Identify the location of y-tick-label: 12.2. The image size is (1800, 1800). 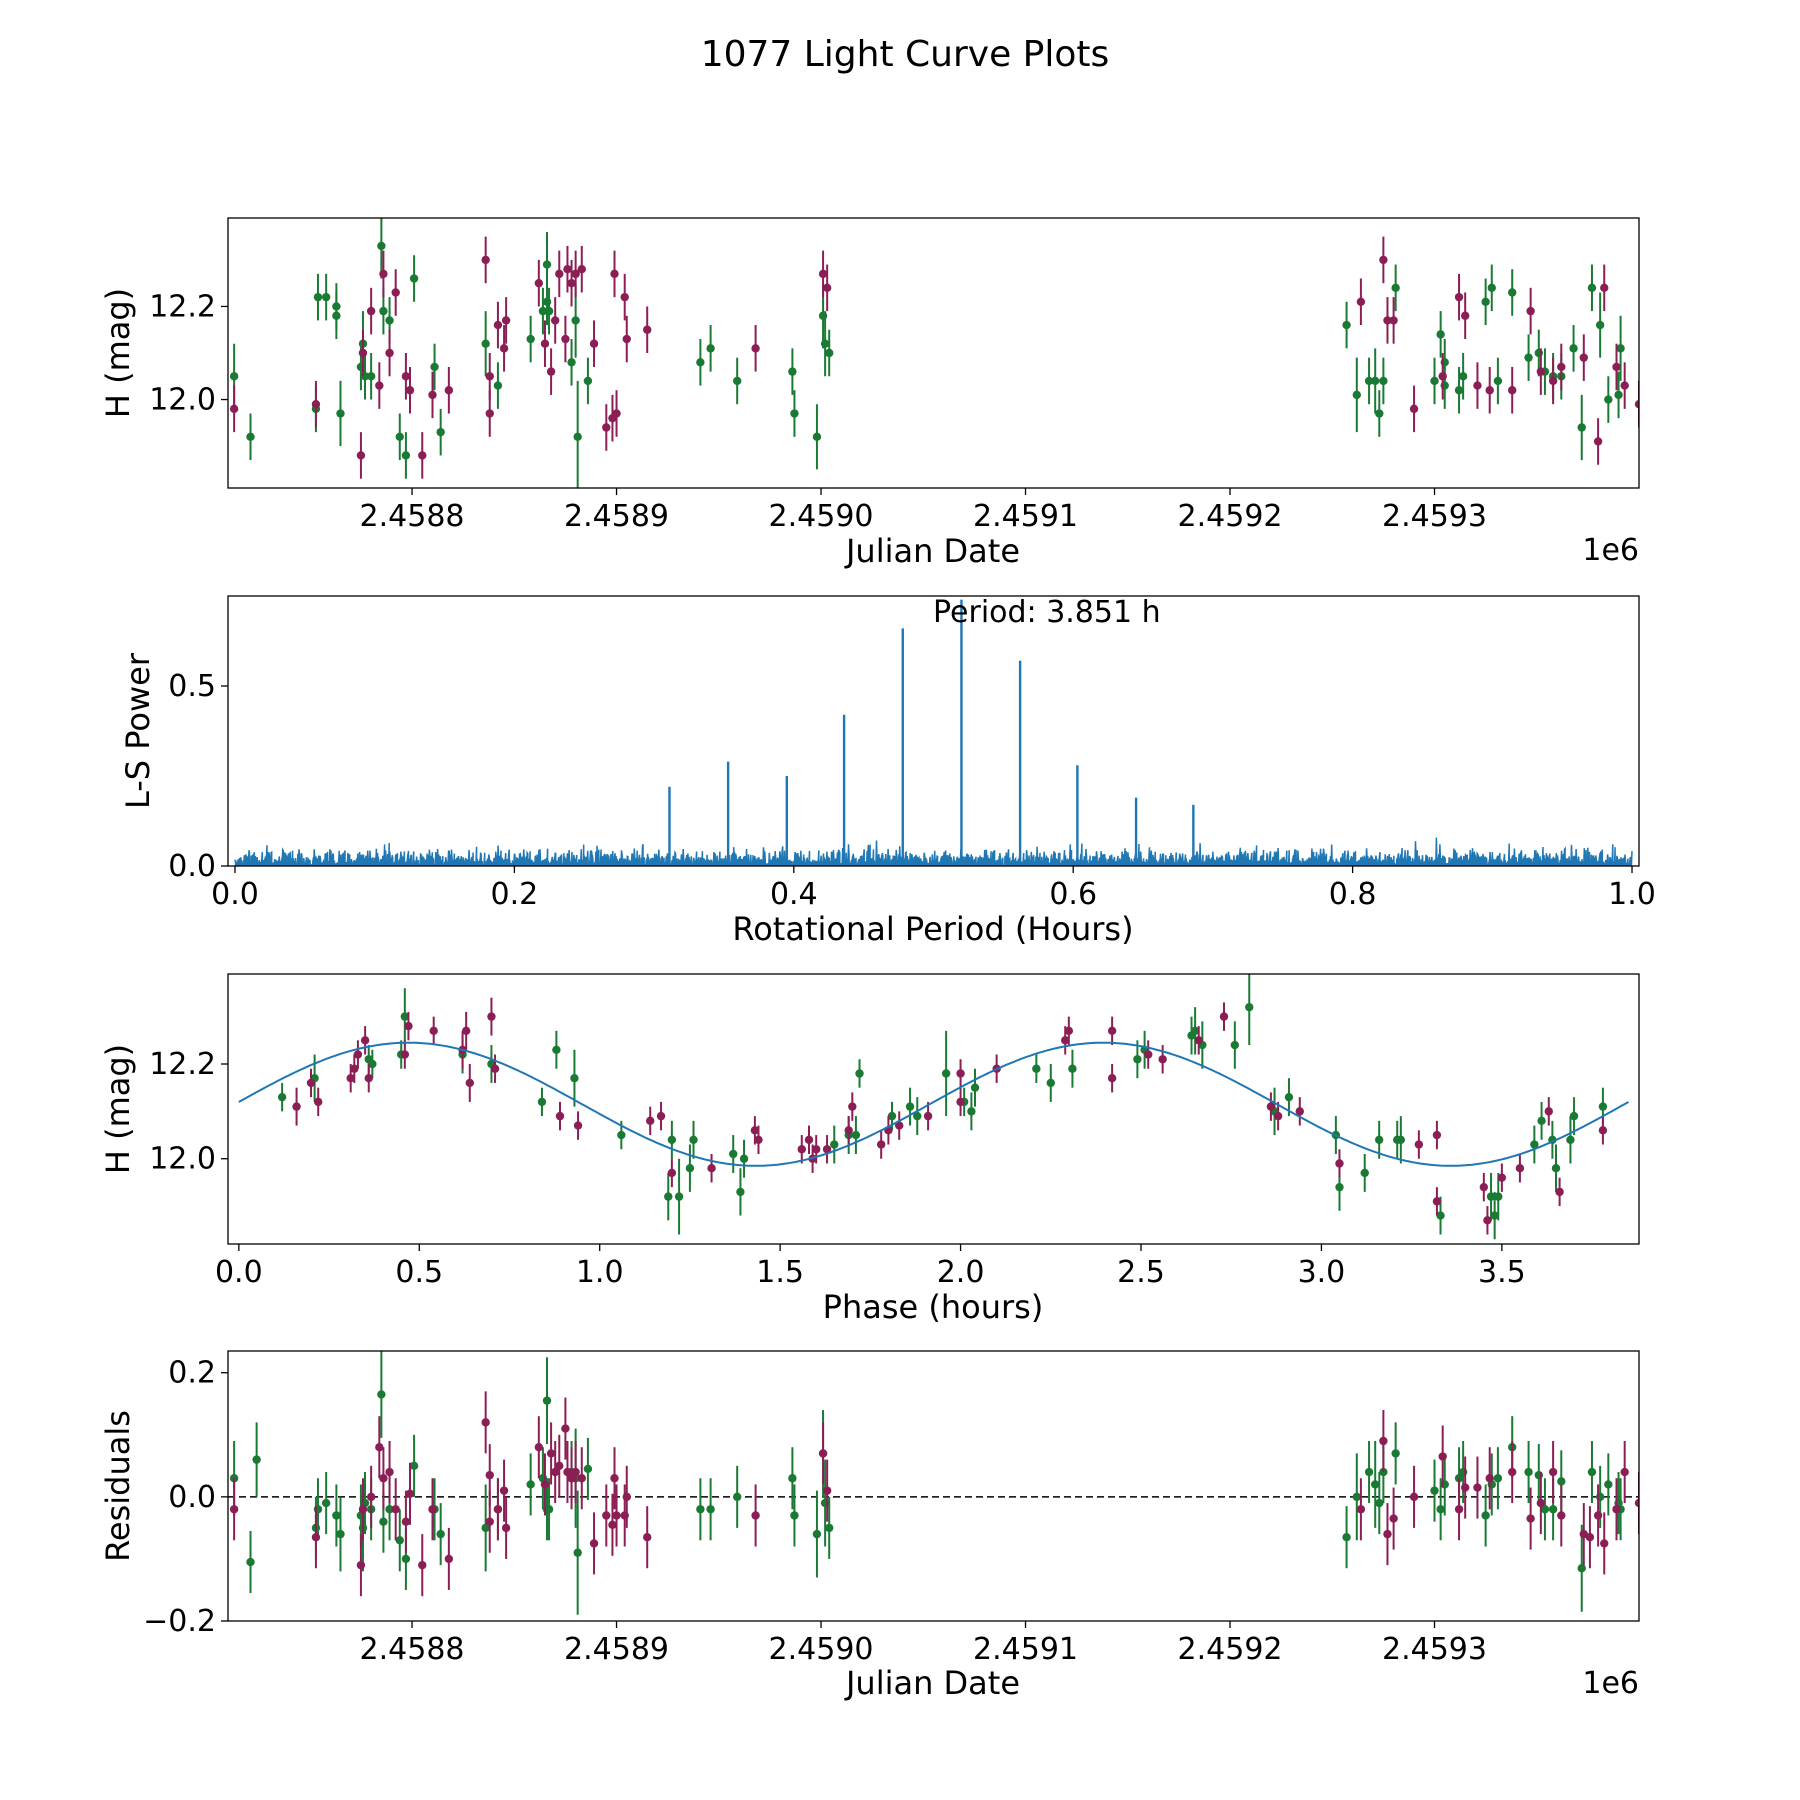
(182, 1064).